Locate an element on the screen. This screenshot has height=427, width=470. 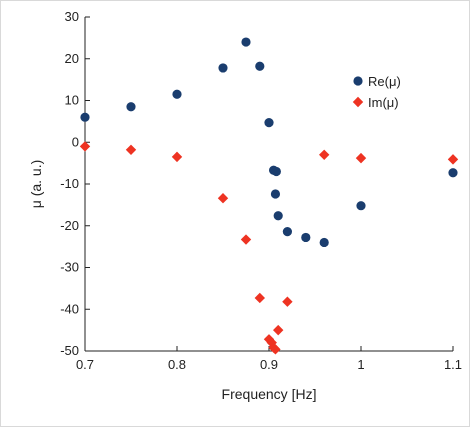
x-tick-label: 0.7 is located at coordinates (85, 364).